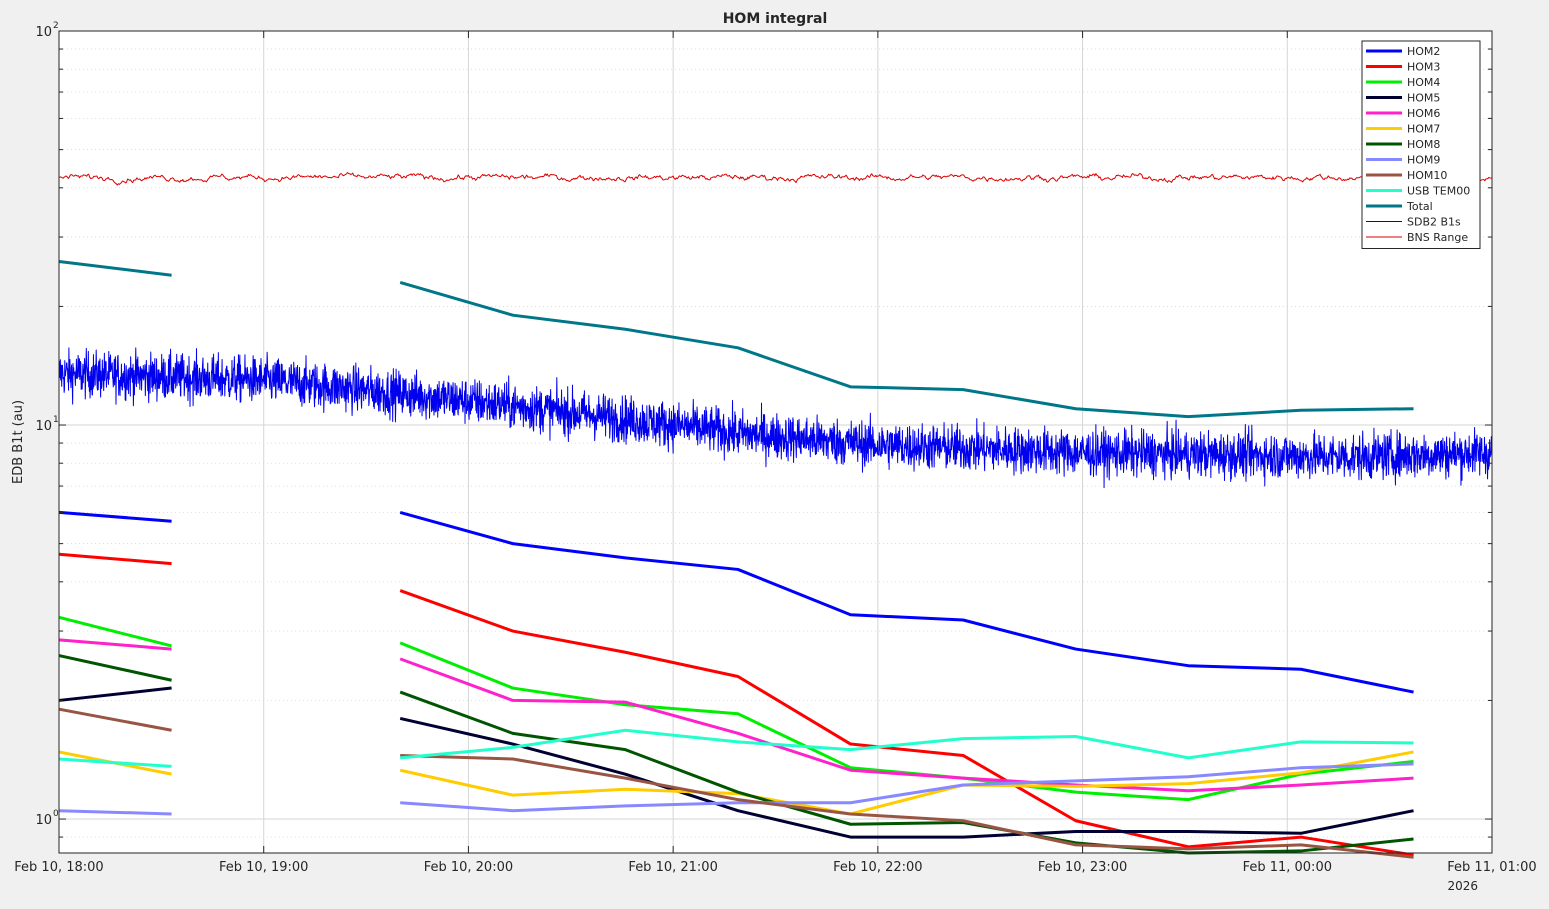  I want to click on series-line-hom3, so click(115, 559).